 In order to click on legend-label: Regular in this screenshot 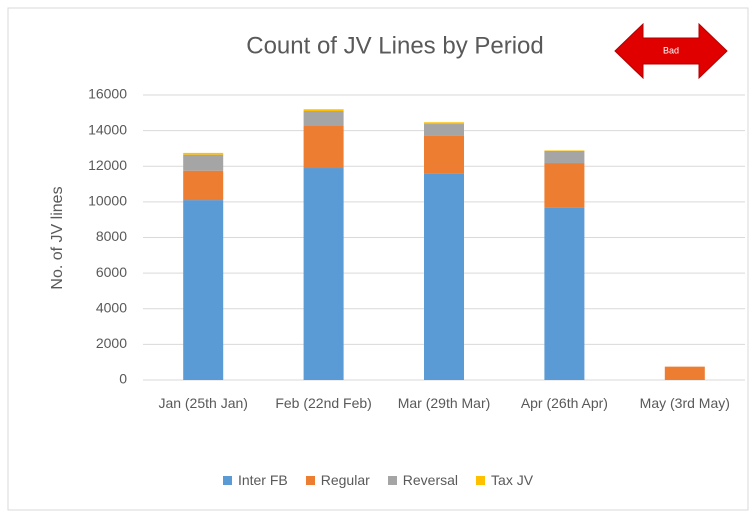, I will do `click(345, 480)`.